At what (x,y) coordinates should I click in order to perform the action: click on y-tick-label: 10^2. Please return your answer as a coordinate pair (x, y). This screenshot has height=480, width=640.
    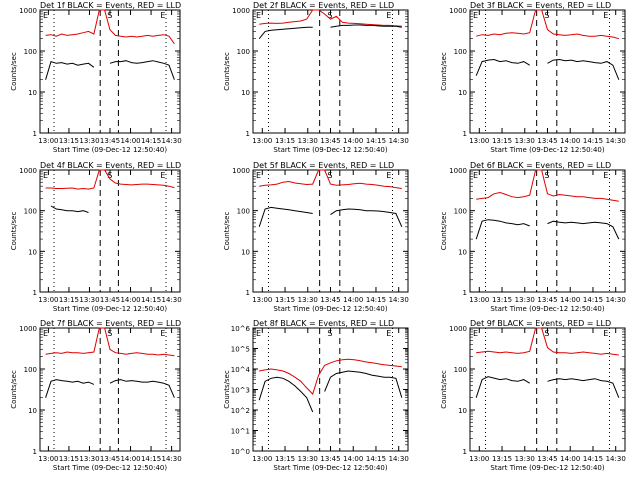
    Looking at the image, I should click on (240, 411).